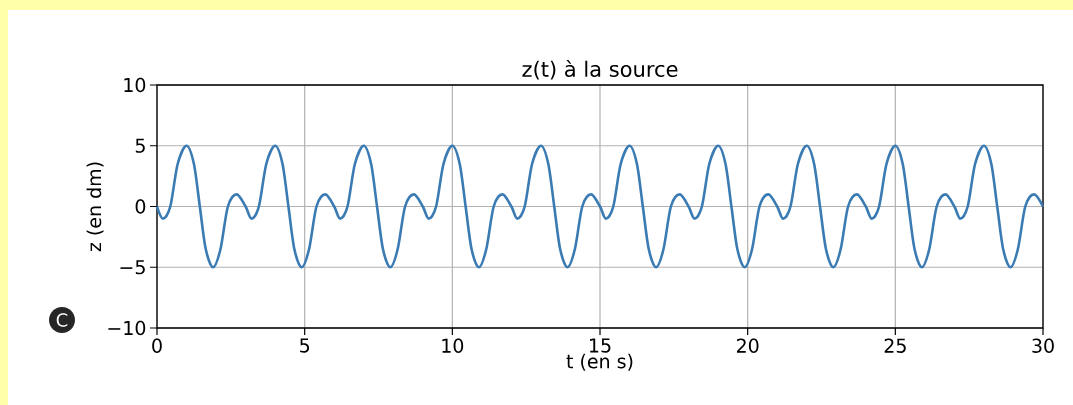 The width and height of the screenshot is (1073, 405). Describe the element at coordinates (453, 345) in the screenshot. I see `x-tick-label: 10` at that location.